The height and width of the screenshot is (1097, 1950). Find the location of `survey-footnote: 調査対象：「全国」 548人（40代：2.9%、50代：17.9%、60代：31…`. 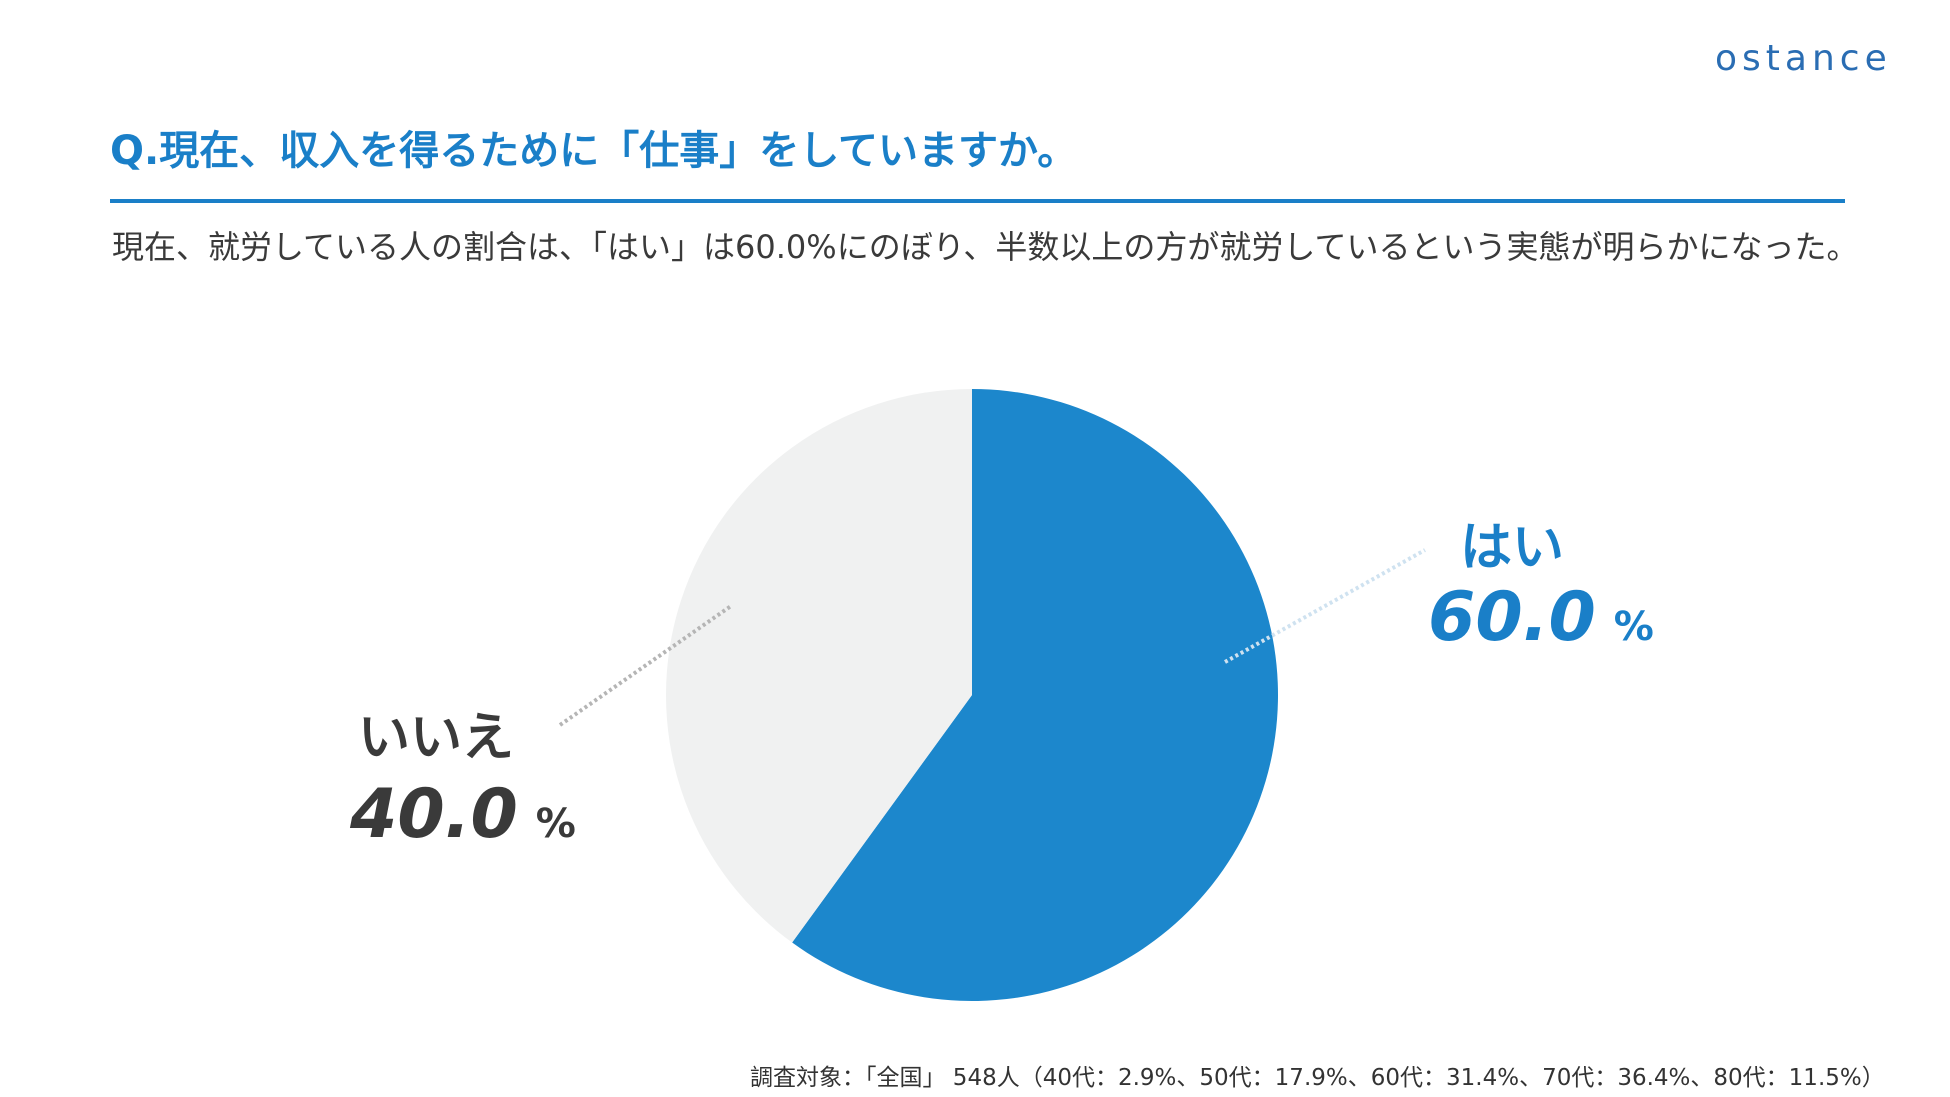

survey-footnote: 調査対象：「全国」 548人（40代：2.9%、50代：17.9%、60代：31… is located at coordinates (1317, 1078).